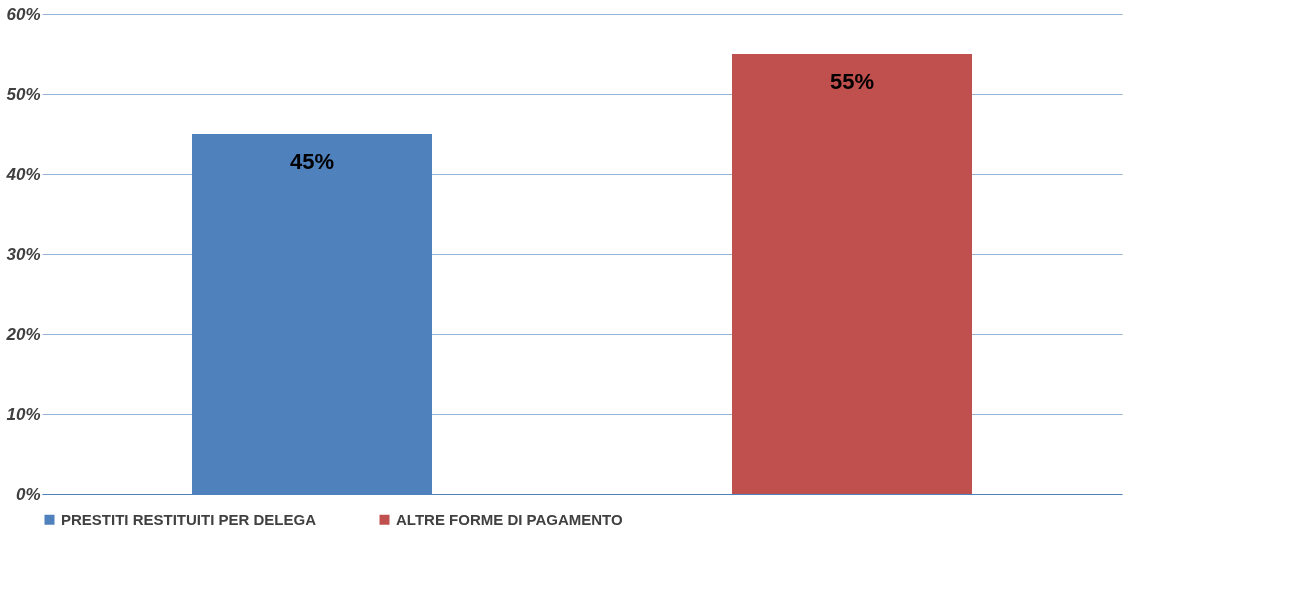 The height and width of the screenshot is (609, 1303). What do you see at coordinates (312, 161) in the screenshot?
I see `text: 45%` at bounding box center [312, 161].